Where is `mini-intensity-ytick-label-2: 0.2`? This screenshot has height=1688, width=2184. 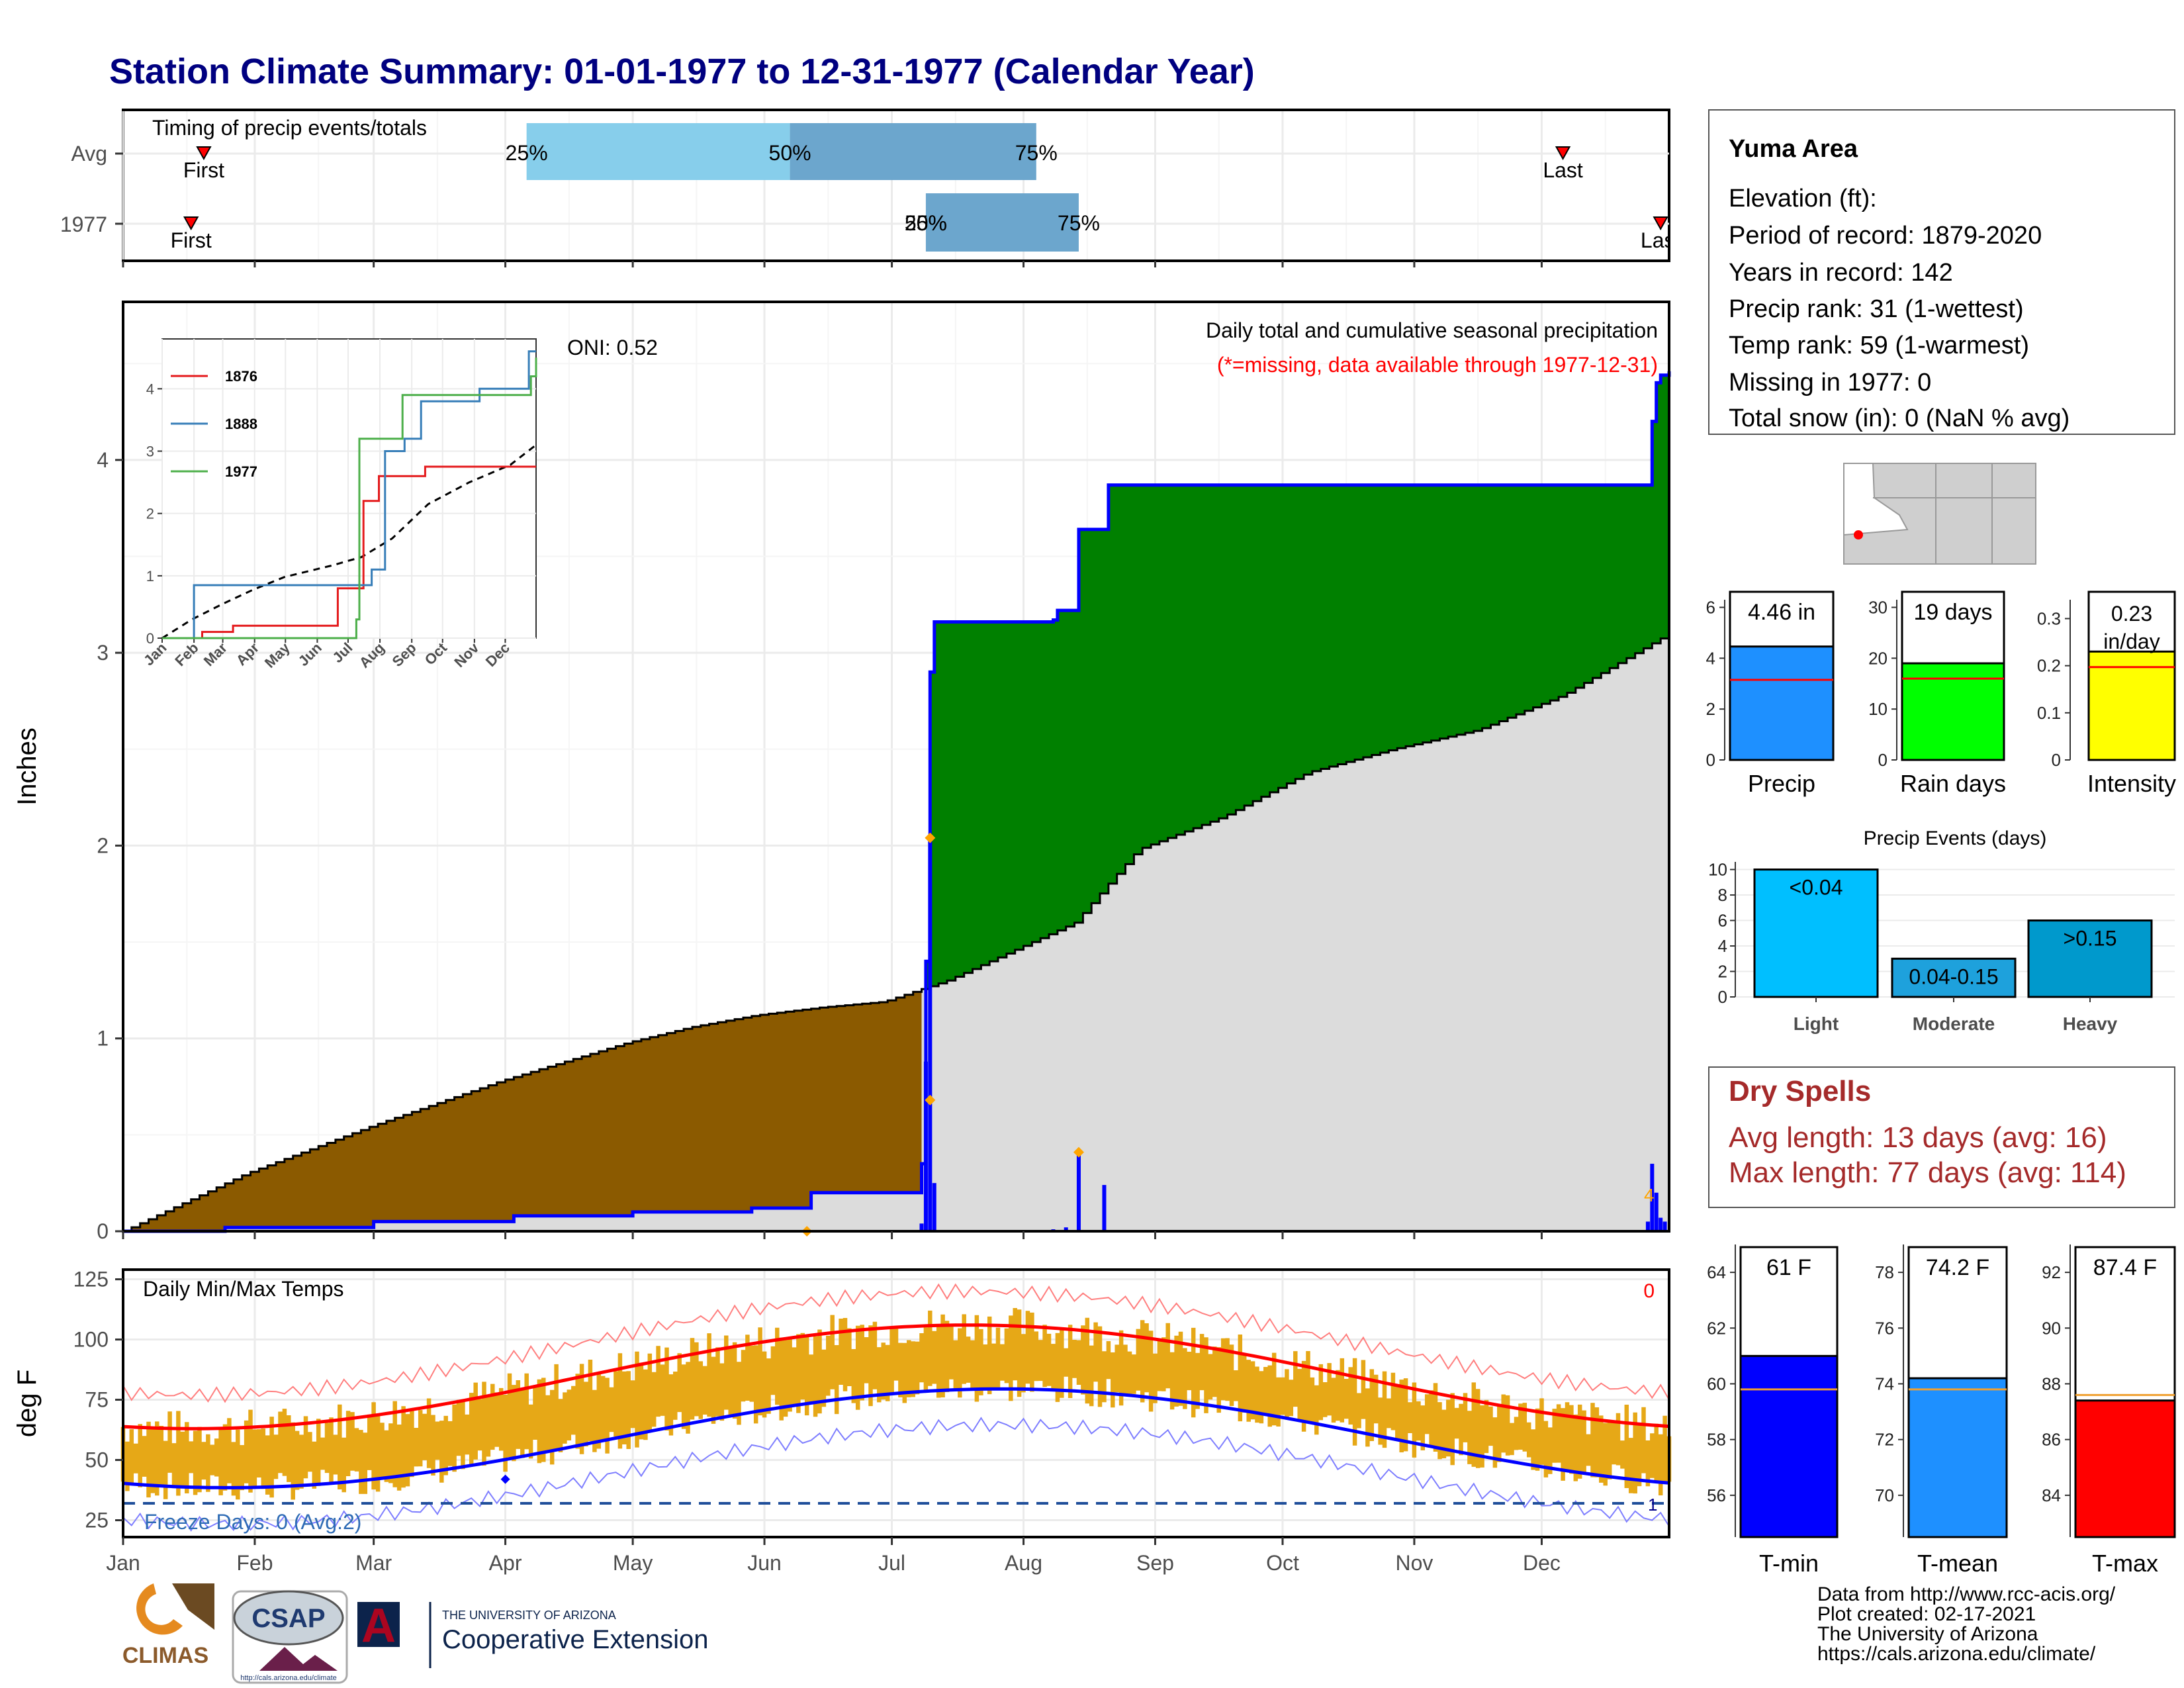
mini-intensity-ytick-label-2: 0.2 is located at coordinates (2049, 666).